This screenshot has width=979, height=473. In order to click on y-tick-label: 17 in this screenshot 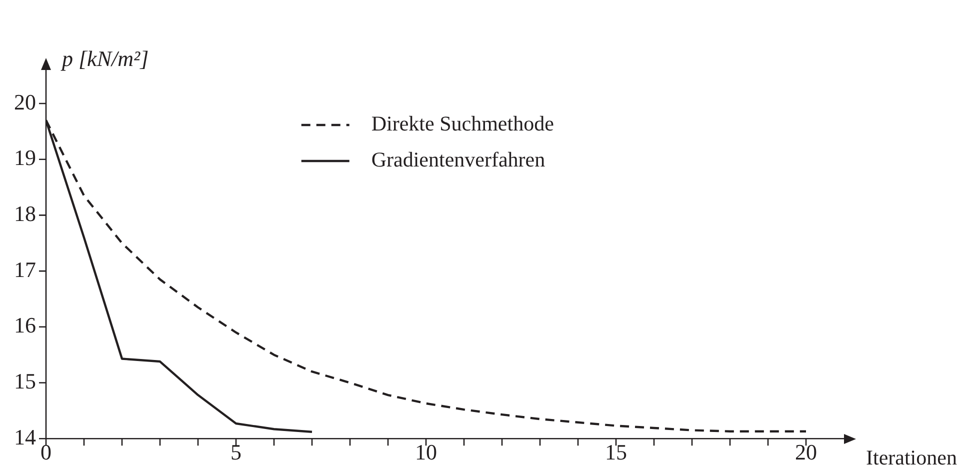, I will do `click(25, 269)`.